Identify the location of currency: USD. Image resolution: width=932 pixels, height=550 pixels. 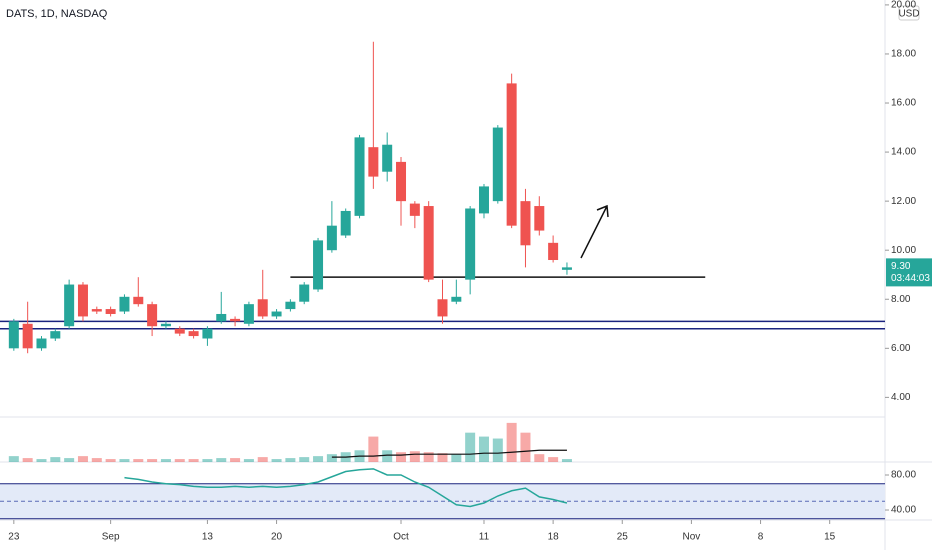
(908, 14).